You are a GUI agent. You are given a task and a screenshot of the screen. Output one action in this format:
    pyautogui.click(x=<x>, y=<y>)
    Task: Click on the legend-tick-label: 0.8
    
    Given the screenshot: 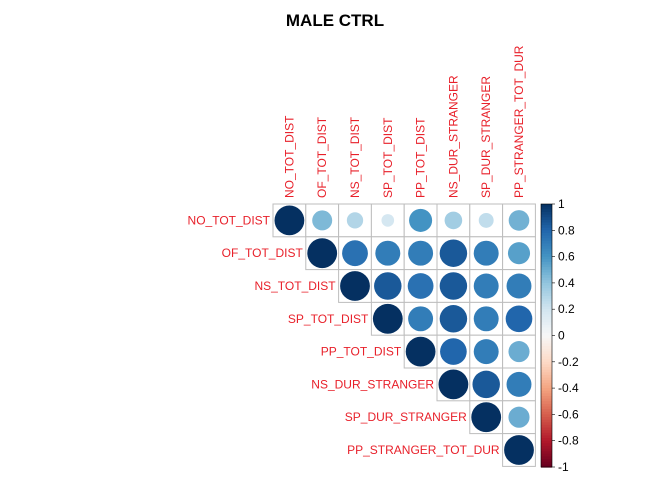 What is the action you would take?
    pyautogui.click(x=566, y=230)
    